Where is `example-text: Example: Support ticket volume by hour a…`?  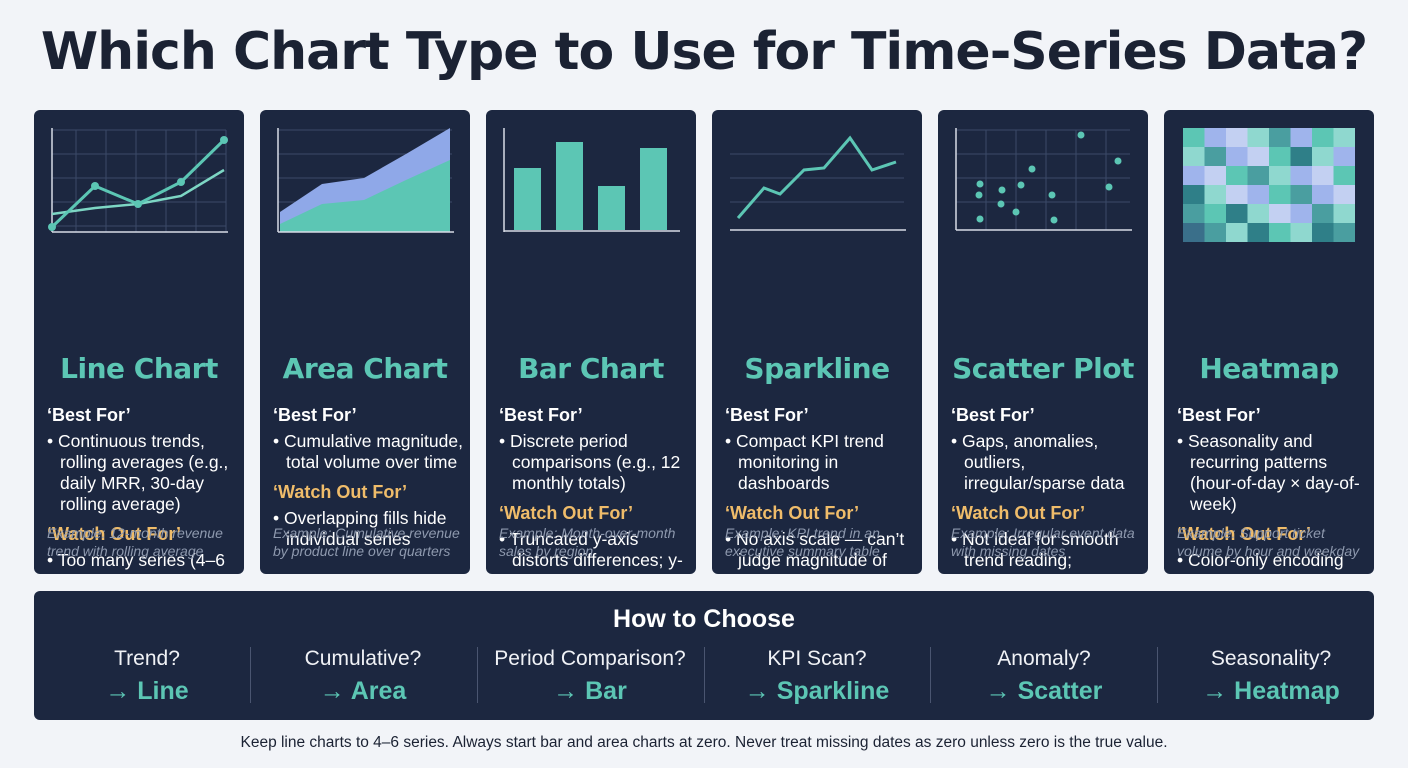 example-text: Example: Support ticket volume by hour a… is located at coordinates (1268, 542).